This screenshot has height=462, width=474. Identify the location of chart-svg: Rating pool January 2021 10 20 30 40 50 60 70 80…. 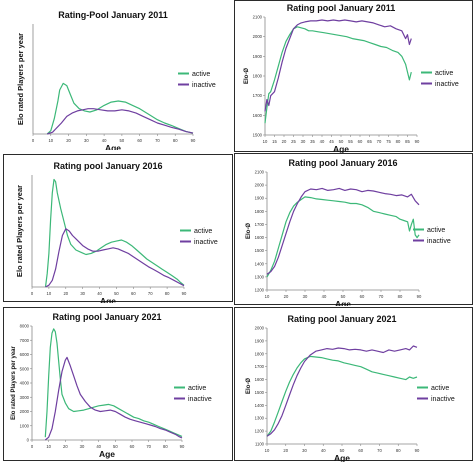
(350, 388).